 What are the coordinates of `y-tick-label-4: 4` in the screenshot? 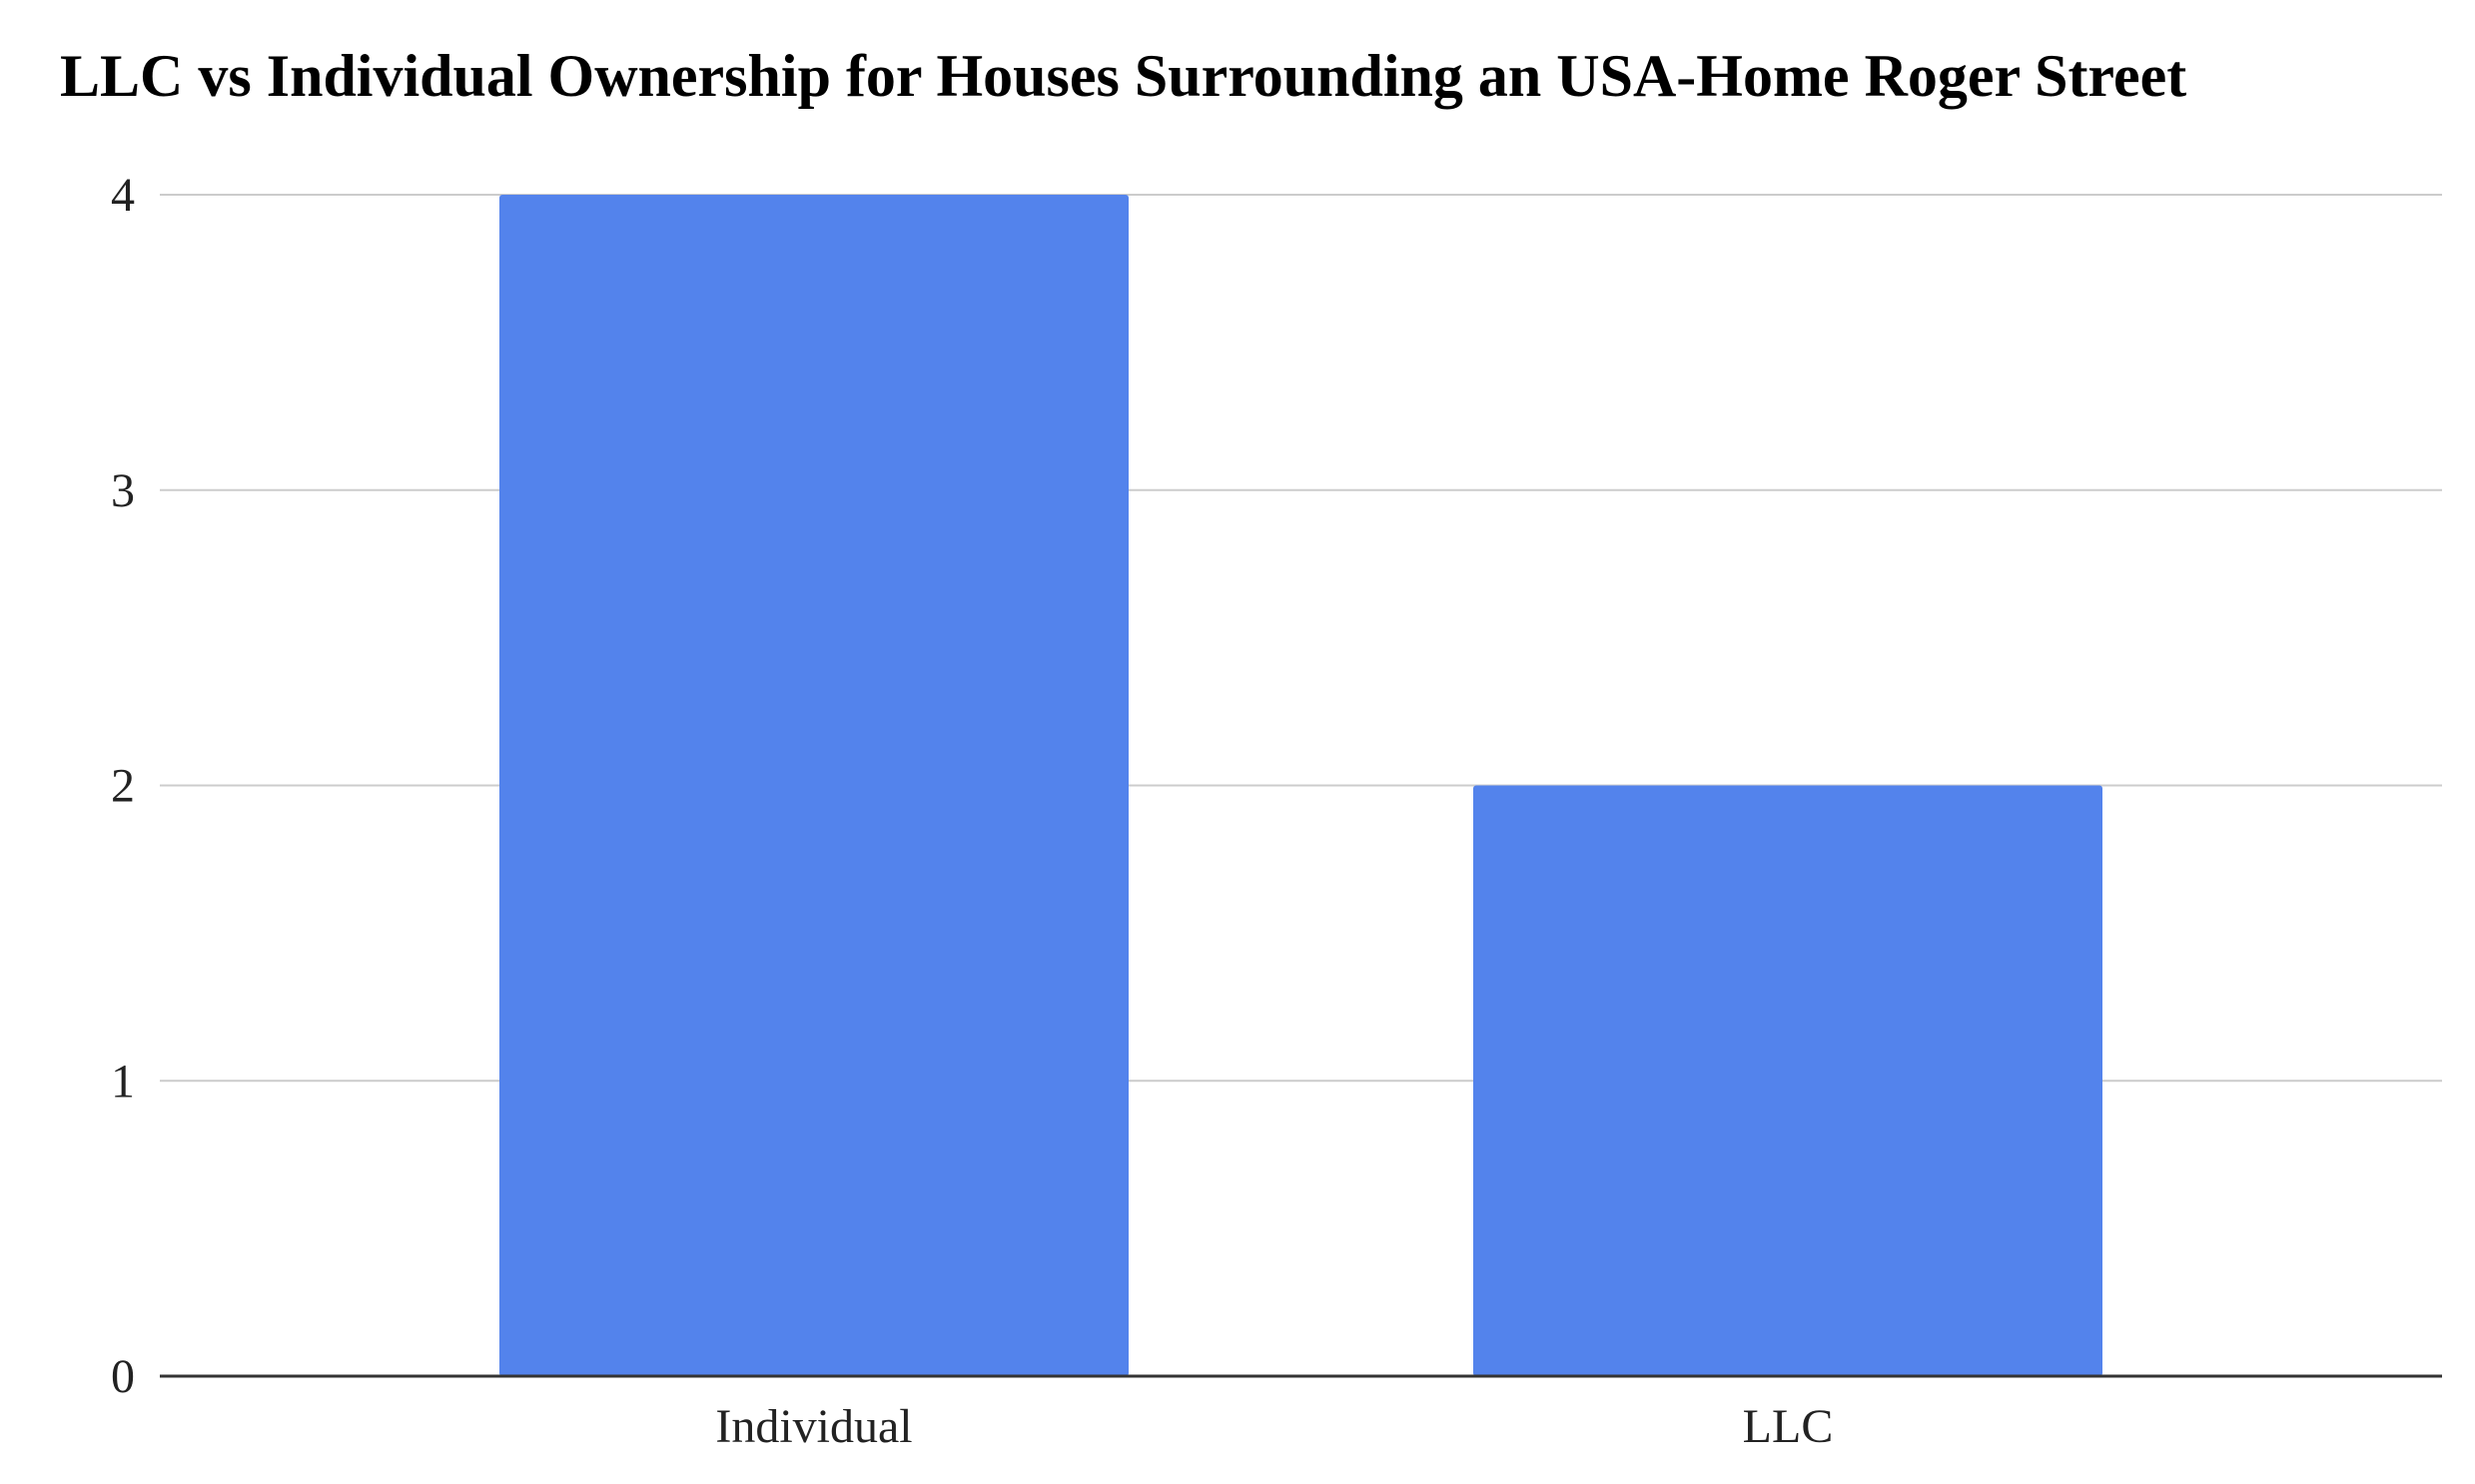 It's located at (123, 195).